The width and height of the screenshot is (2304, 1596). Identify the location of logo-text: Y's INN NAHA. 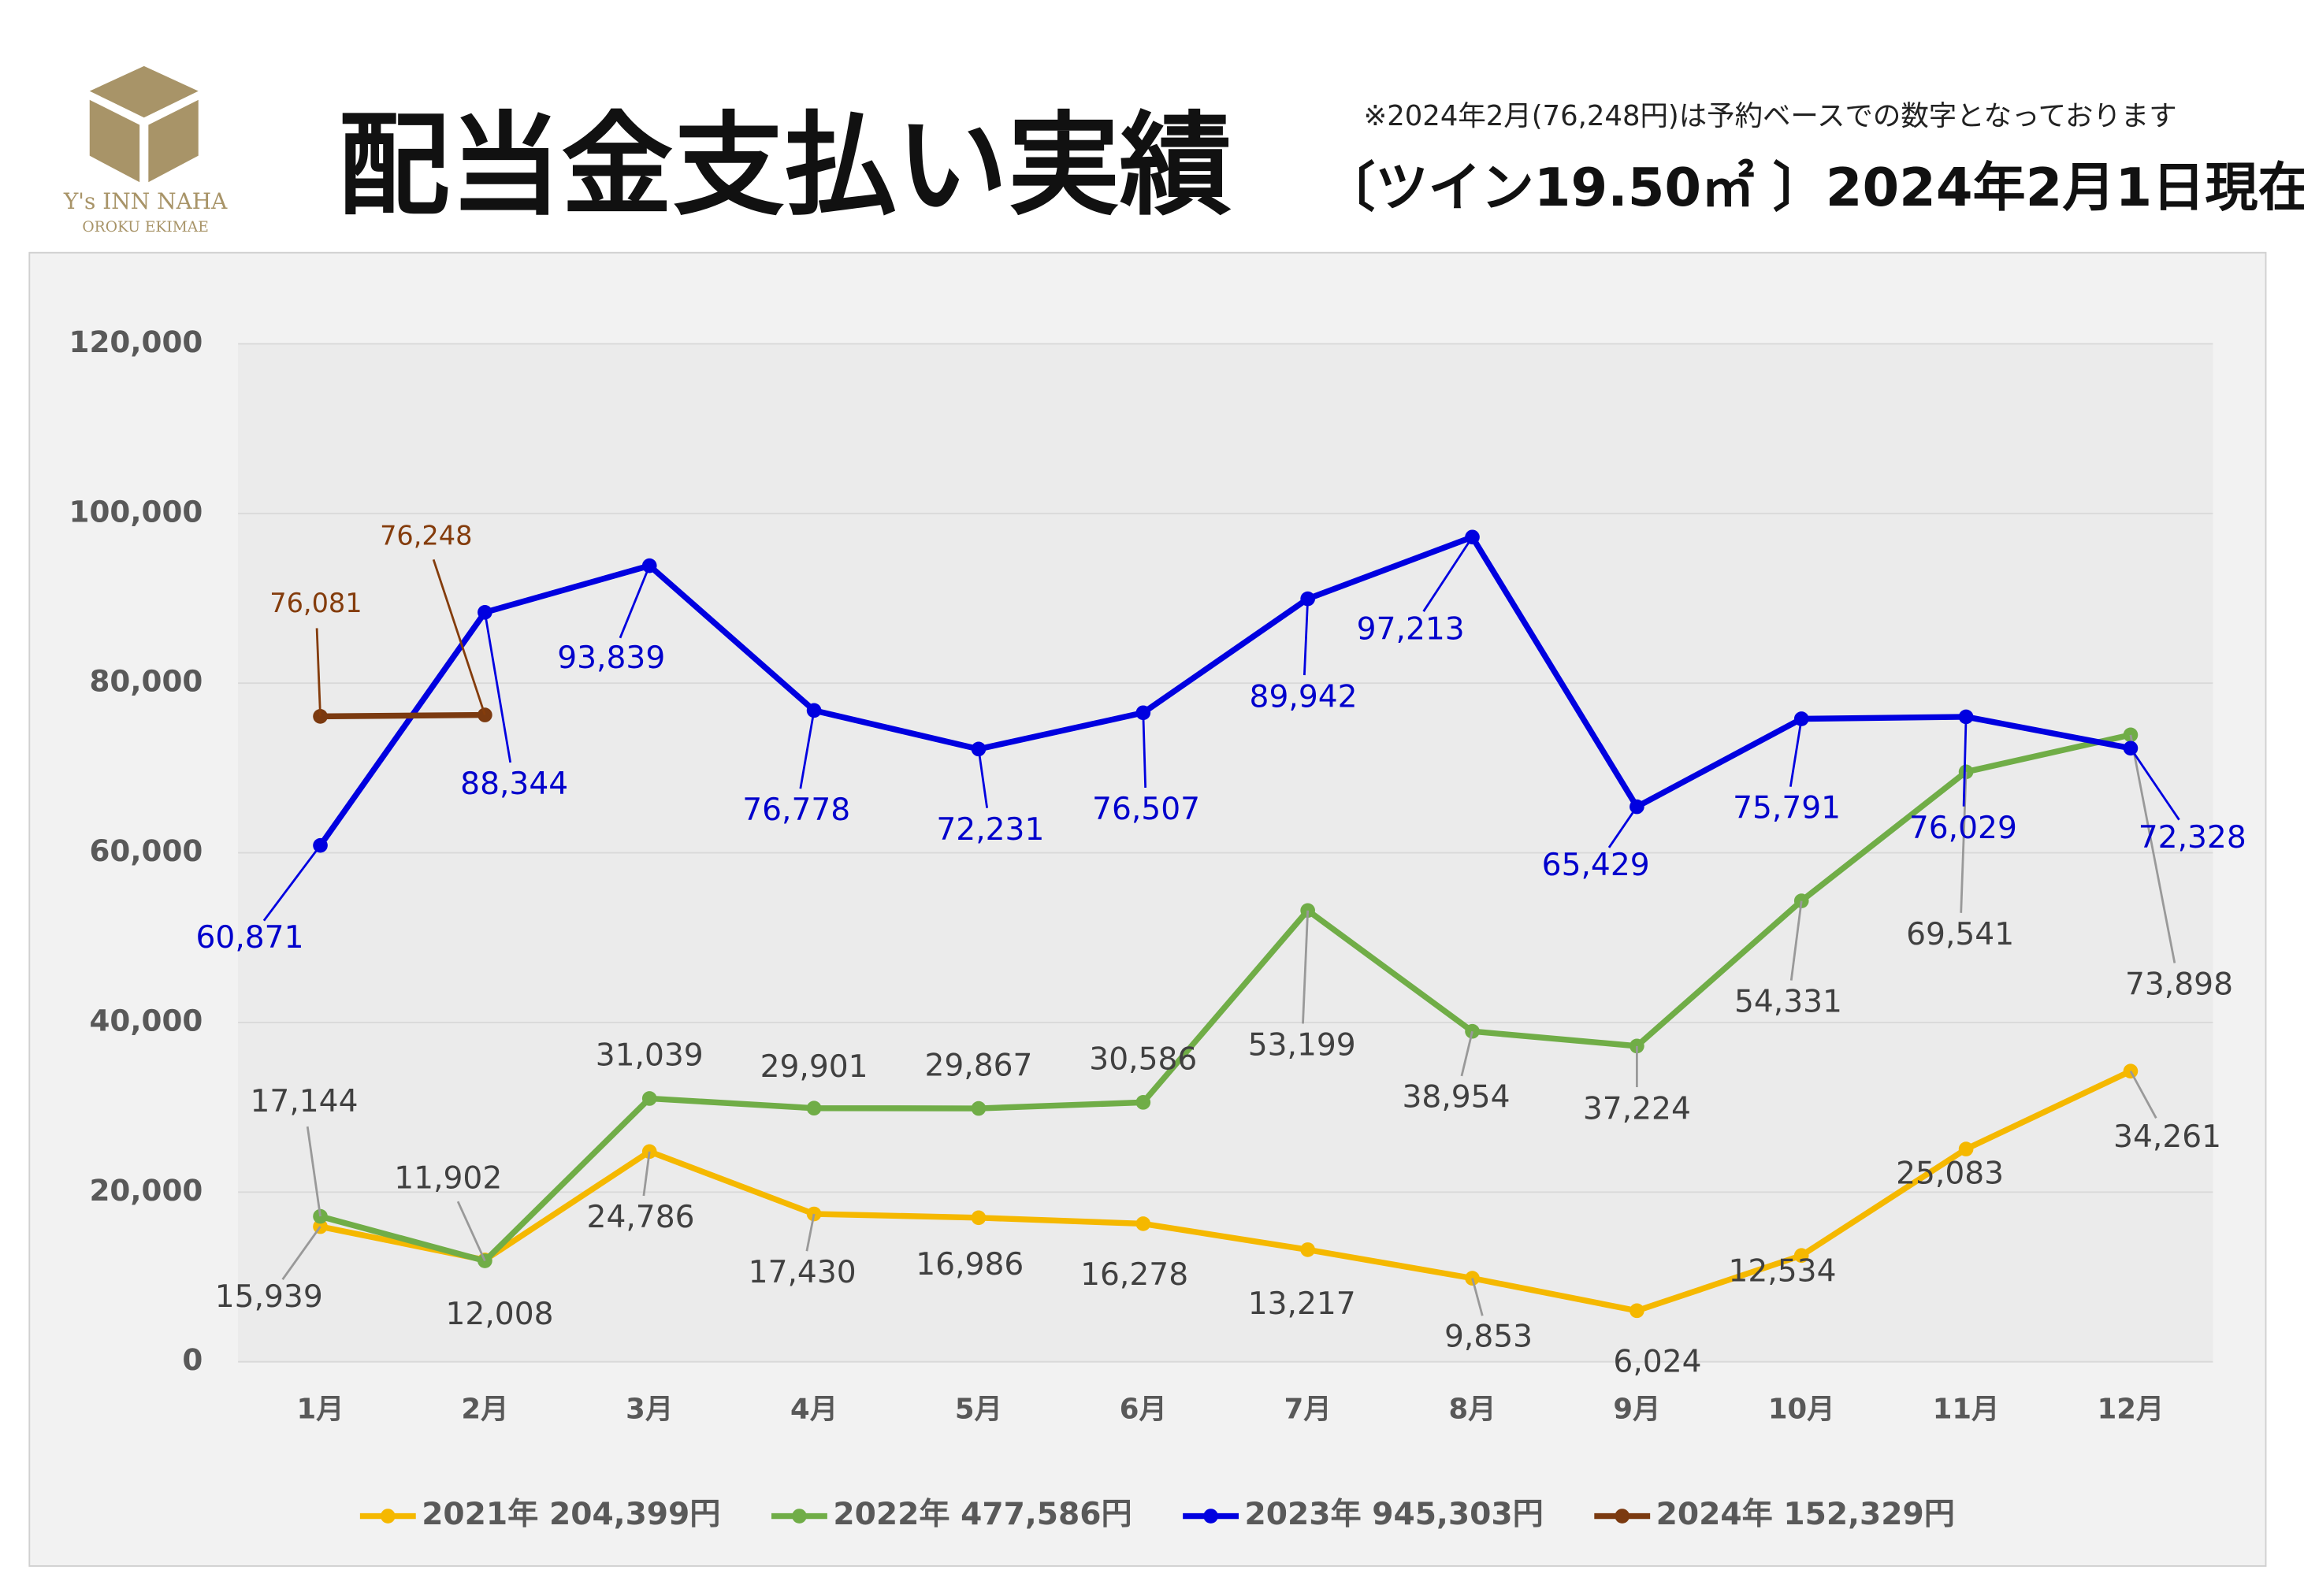
(145, 201).